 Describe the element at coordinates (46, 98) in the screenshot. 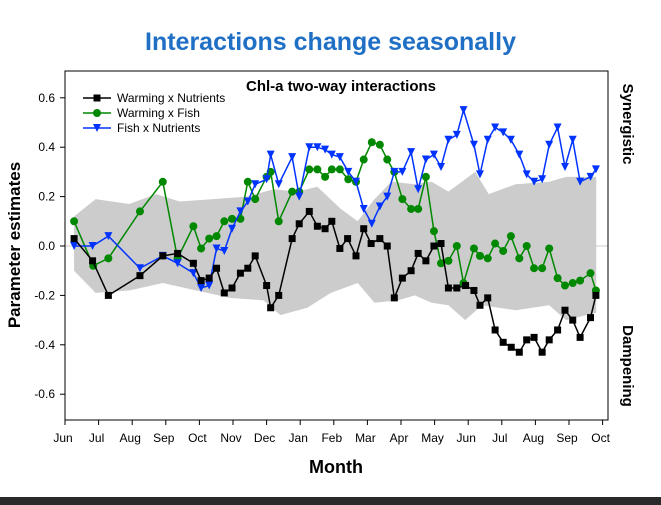

I see `y-tick-label: 0.6` at that location.